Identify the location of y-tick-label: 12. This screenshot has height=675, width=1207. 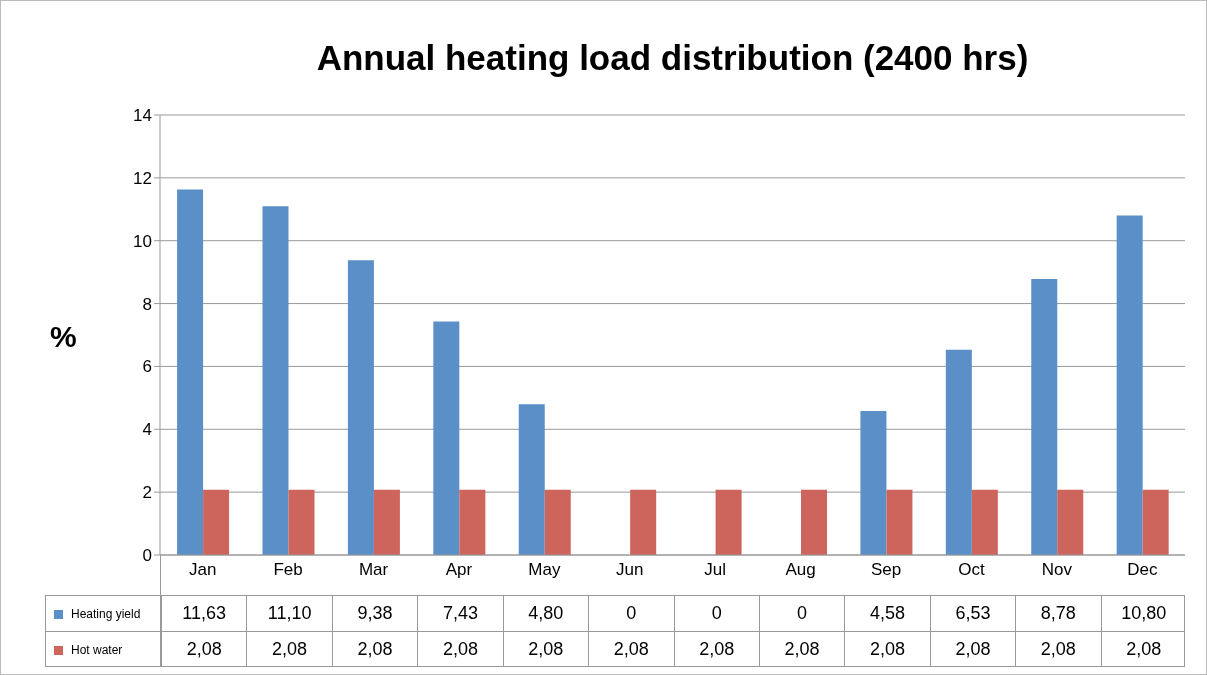
(142, 178).